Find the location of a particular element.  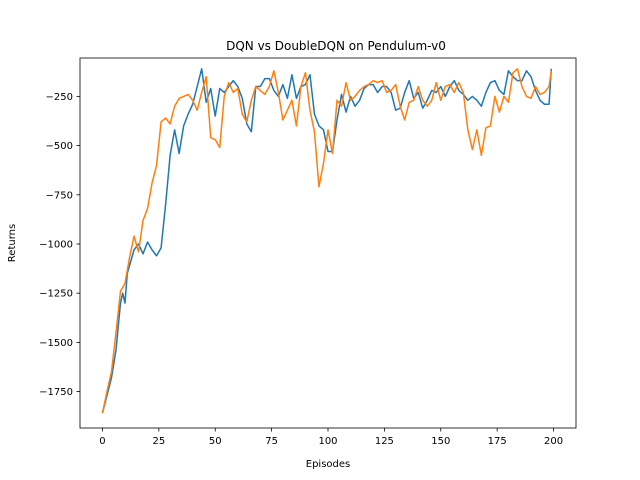

y-tick-label: −250 is located at coordinates (59, 97).